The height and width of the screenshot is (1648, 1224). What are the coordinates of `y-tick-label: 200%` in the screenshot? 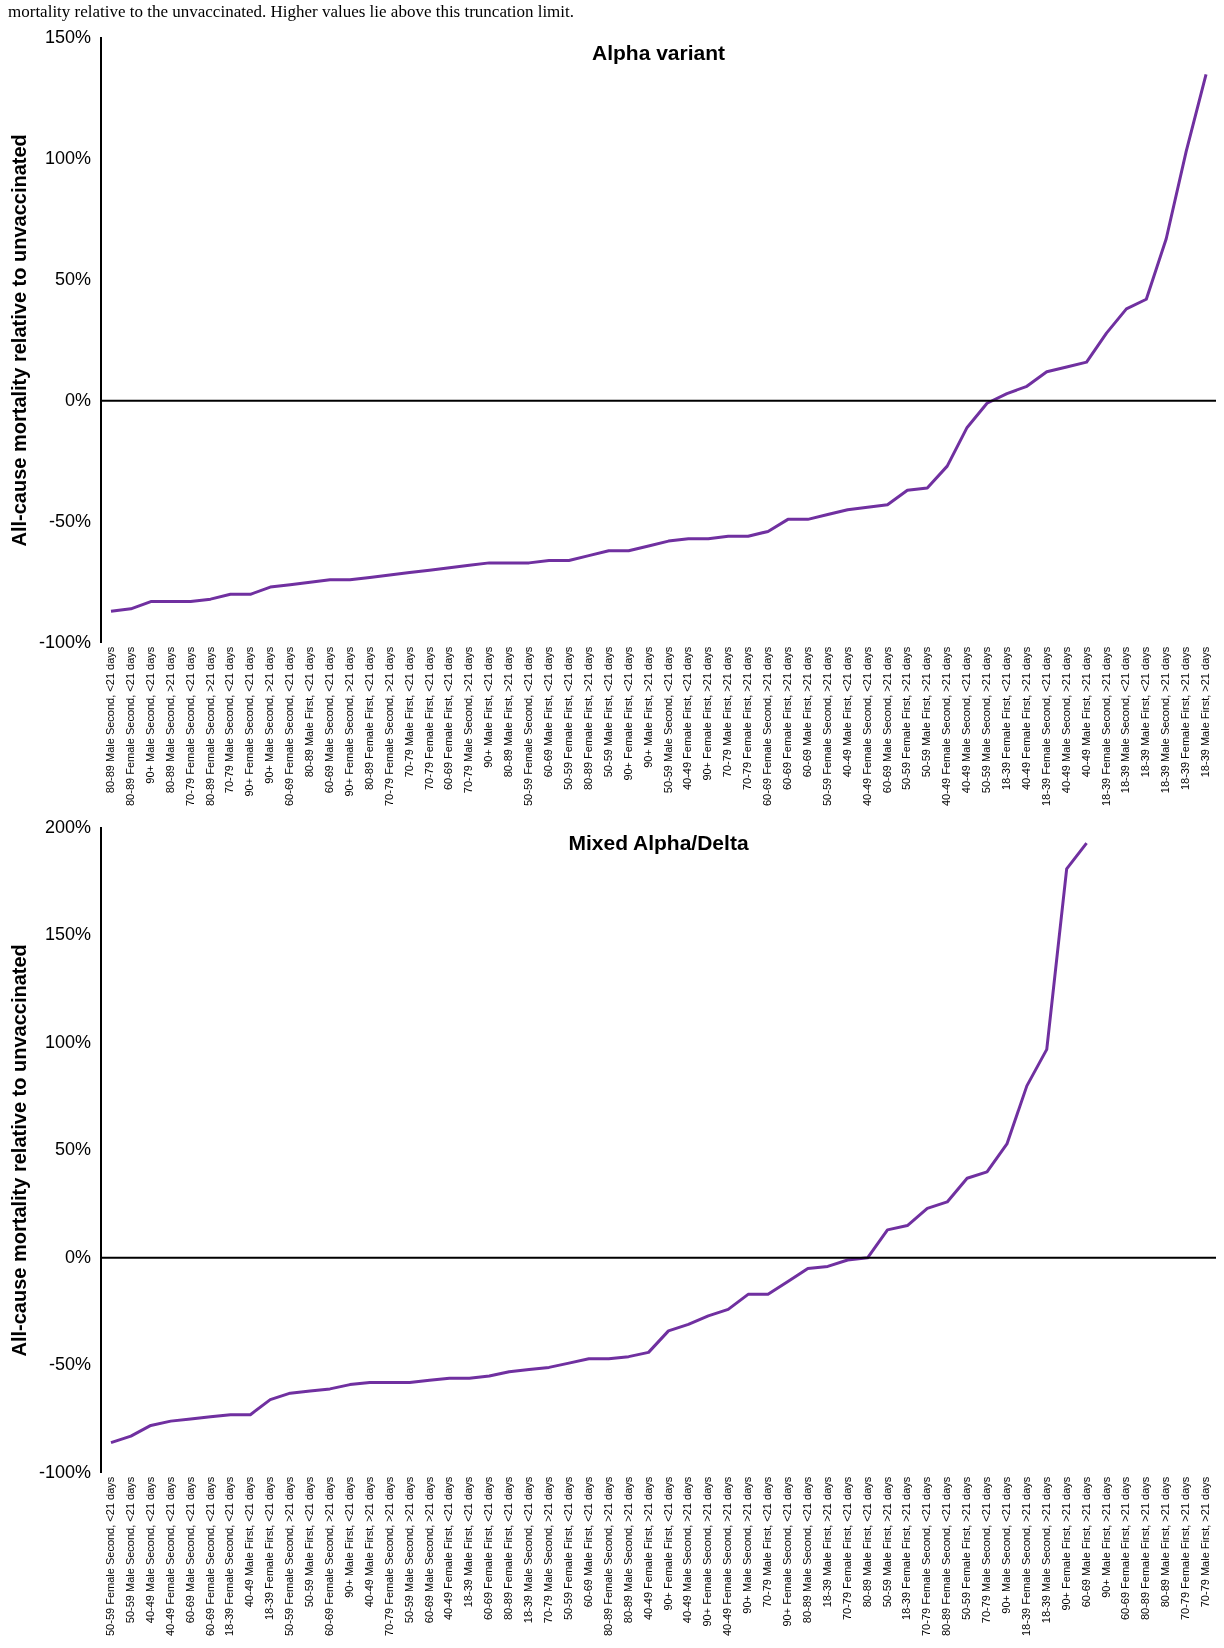 It's located at (68, 826).